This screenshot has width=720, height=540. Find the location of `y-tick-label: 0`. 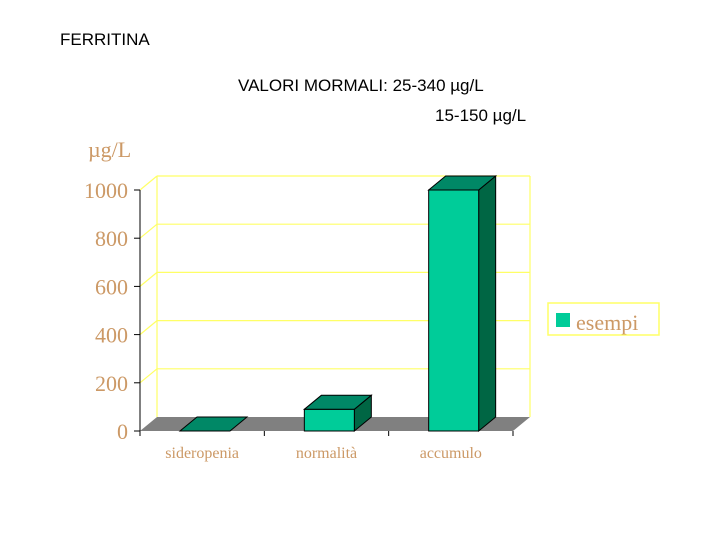

y-tick-label: 0 is located at coordinates (122, 431).